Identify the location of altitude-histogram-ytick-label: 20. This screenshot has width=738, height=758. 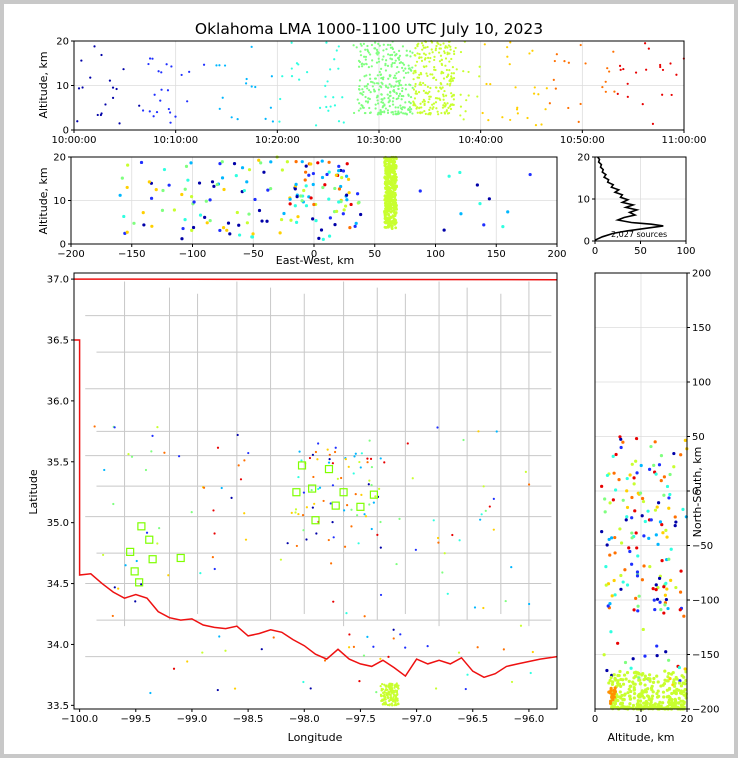
(583, 158).